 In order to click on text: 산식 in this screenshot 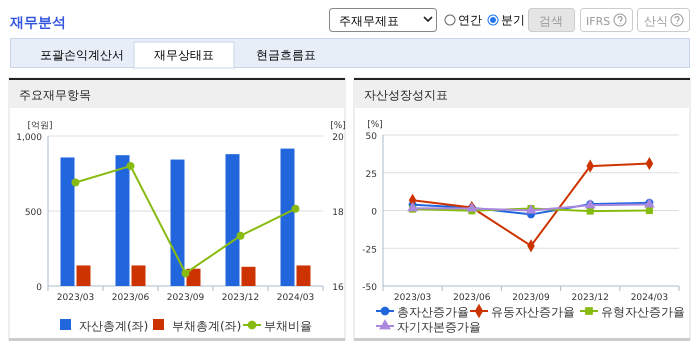, I will do `click(656, 21)`.